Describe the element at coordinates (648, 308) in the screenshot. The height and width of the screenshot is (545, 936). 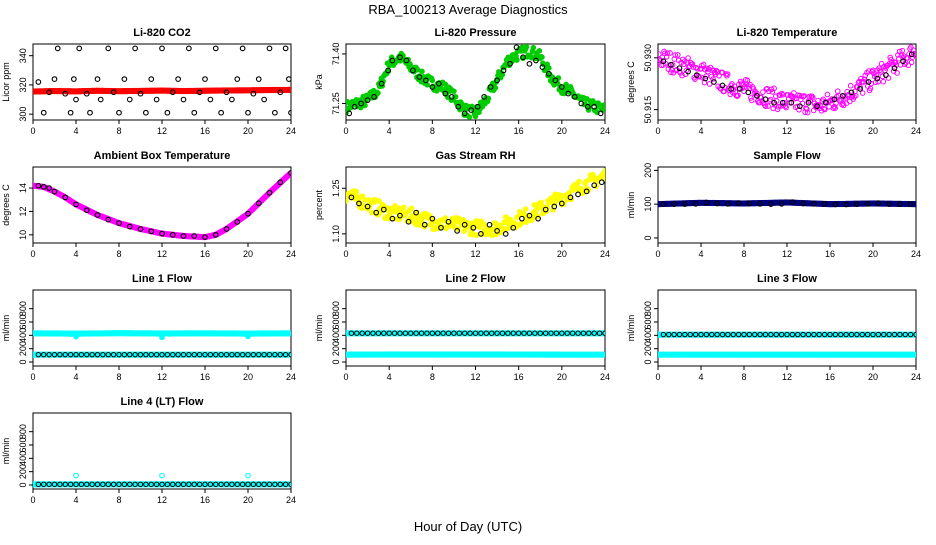
I see `y-tick-label: 800` at that location.